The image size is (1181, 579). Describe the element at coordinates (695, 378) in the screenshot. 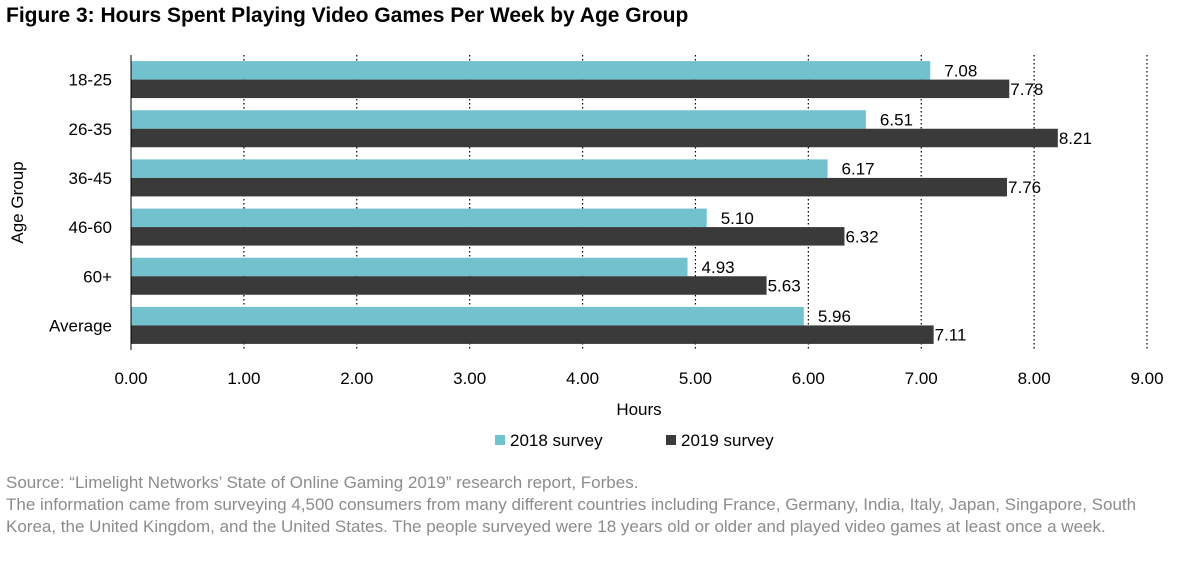

I see `x-tick-label: 5.00` at that location.